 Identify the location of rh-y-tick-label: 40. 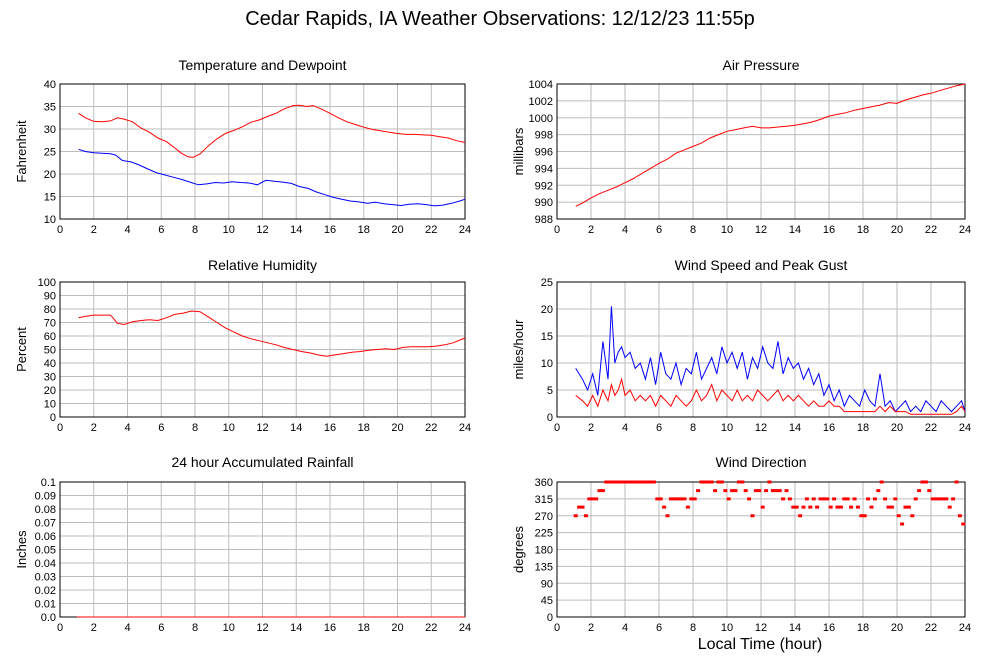
(50, 364).